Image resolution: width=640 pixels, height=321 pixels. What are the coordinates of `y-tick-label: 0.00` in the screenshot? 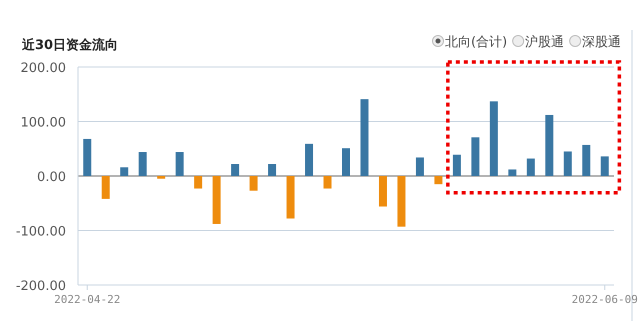 It's located at (51, 177).